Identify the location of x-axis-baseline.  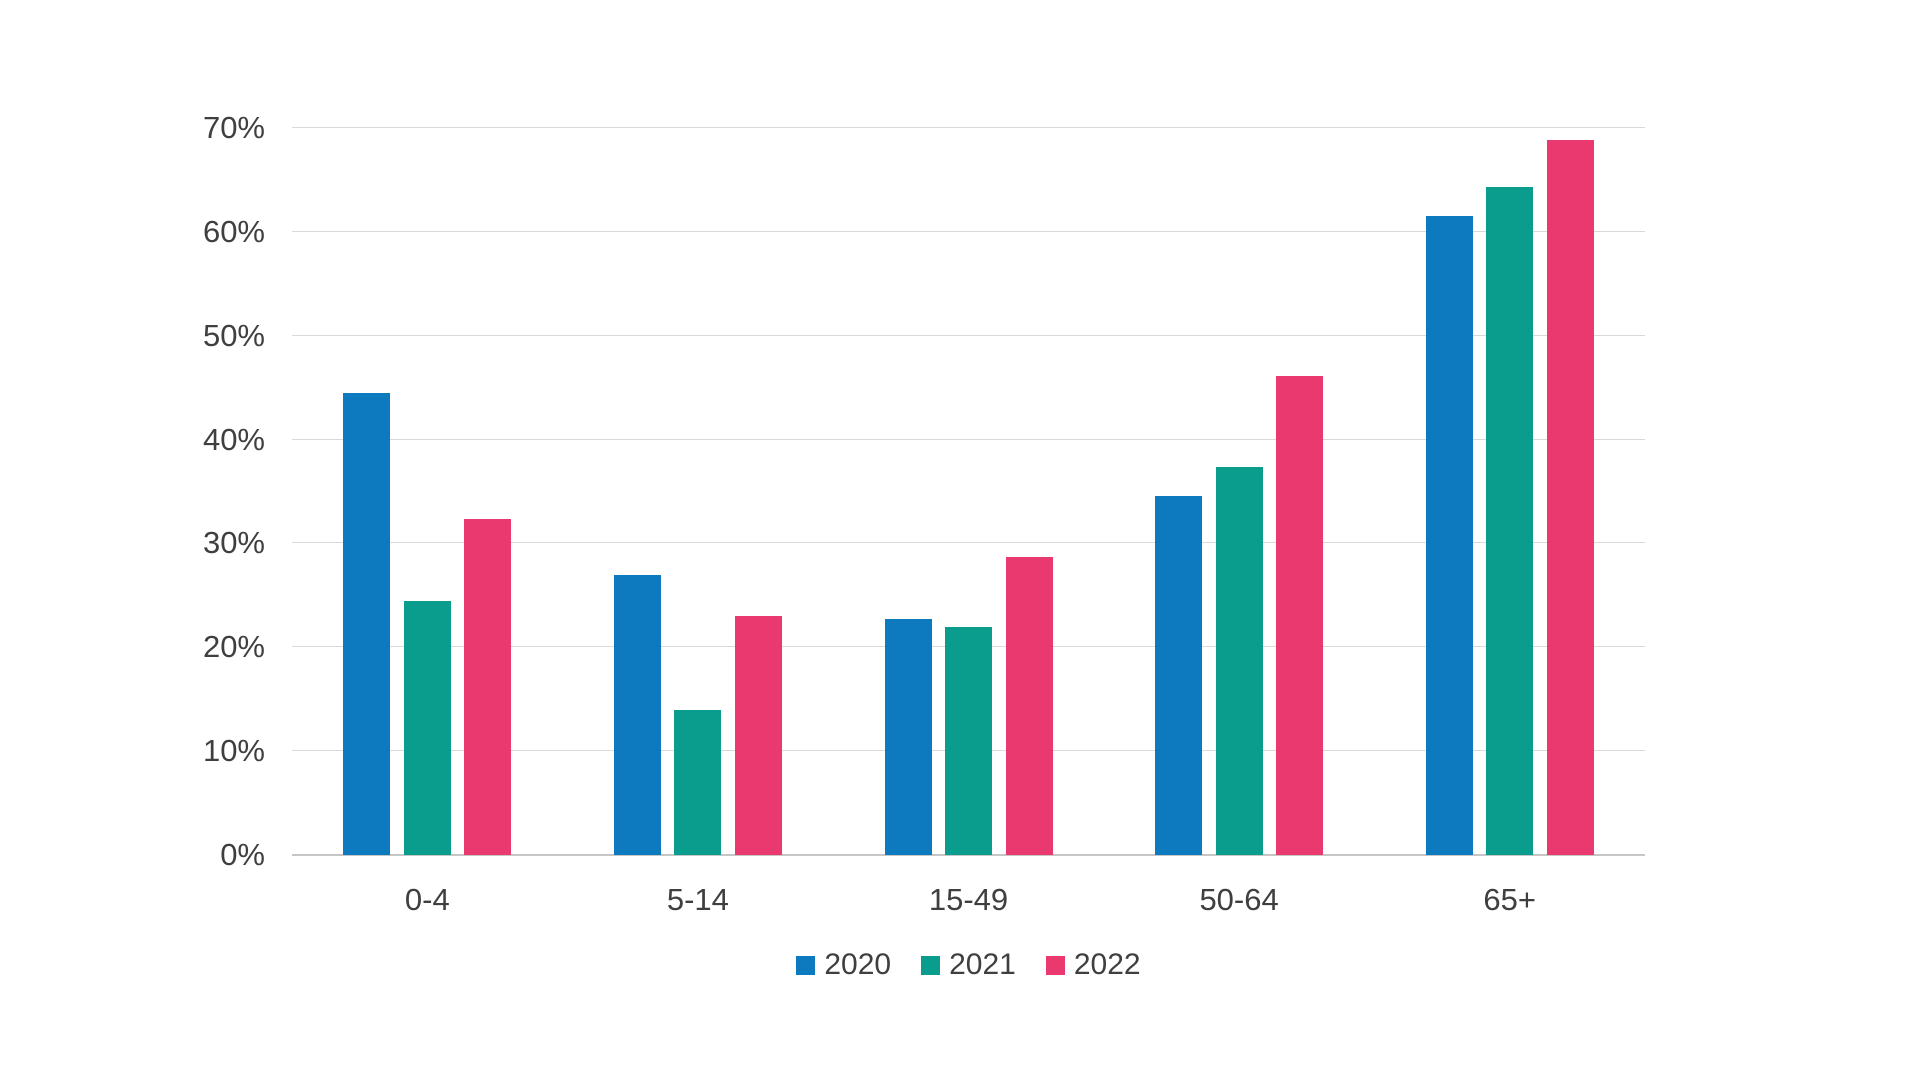
(968, 855).